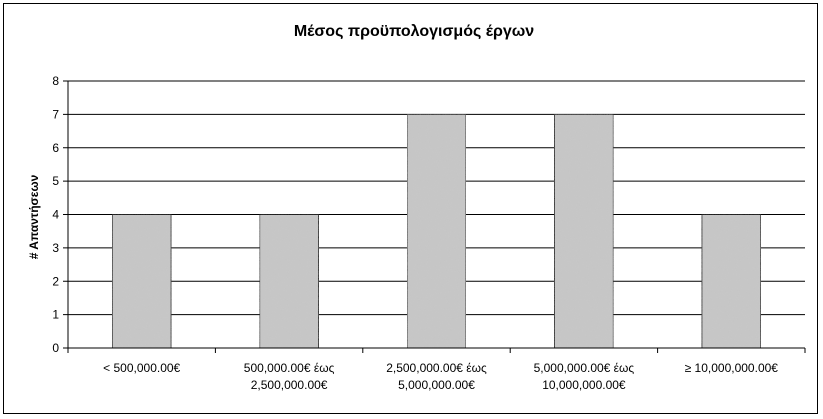 This screenshot has width=823, height=419. I want to click on x-category-label-3-1: 10,000,000.00€, so click(584, 385).